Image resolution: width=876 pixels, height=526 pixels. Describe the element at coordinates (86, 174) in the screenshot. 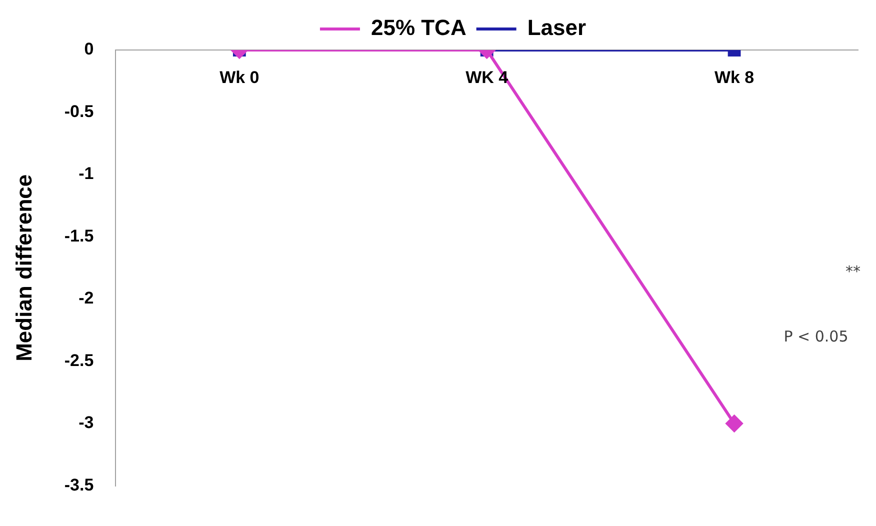

I see `y-tick-label: -1` at that location.